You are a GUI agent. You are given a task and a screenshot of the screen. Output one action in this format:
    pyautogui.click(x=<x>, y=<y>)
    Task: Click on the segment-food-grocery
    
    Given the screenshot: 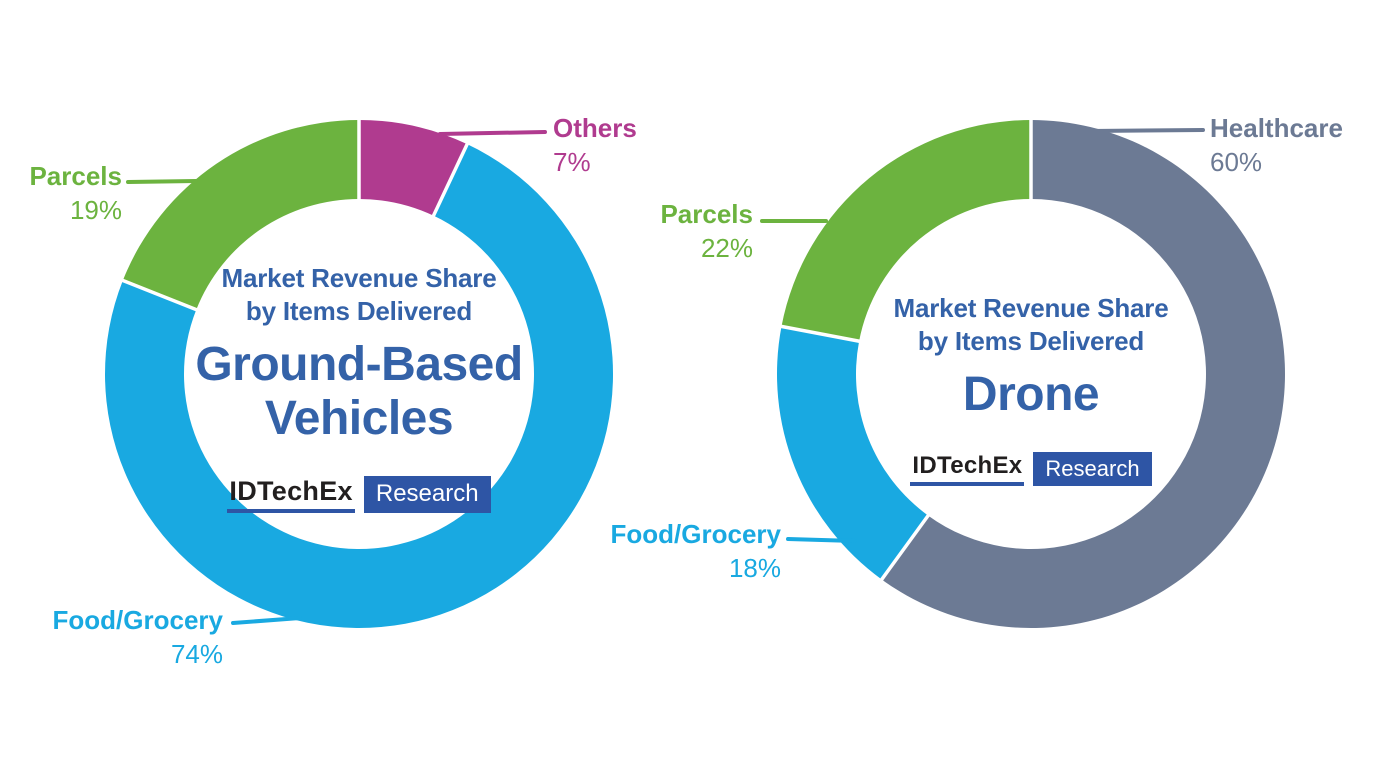 What is the action you would take?
    pyautogui.click(x=853, y=453)
    